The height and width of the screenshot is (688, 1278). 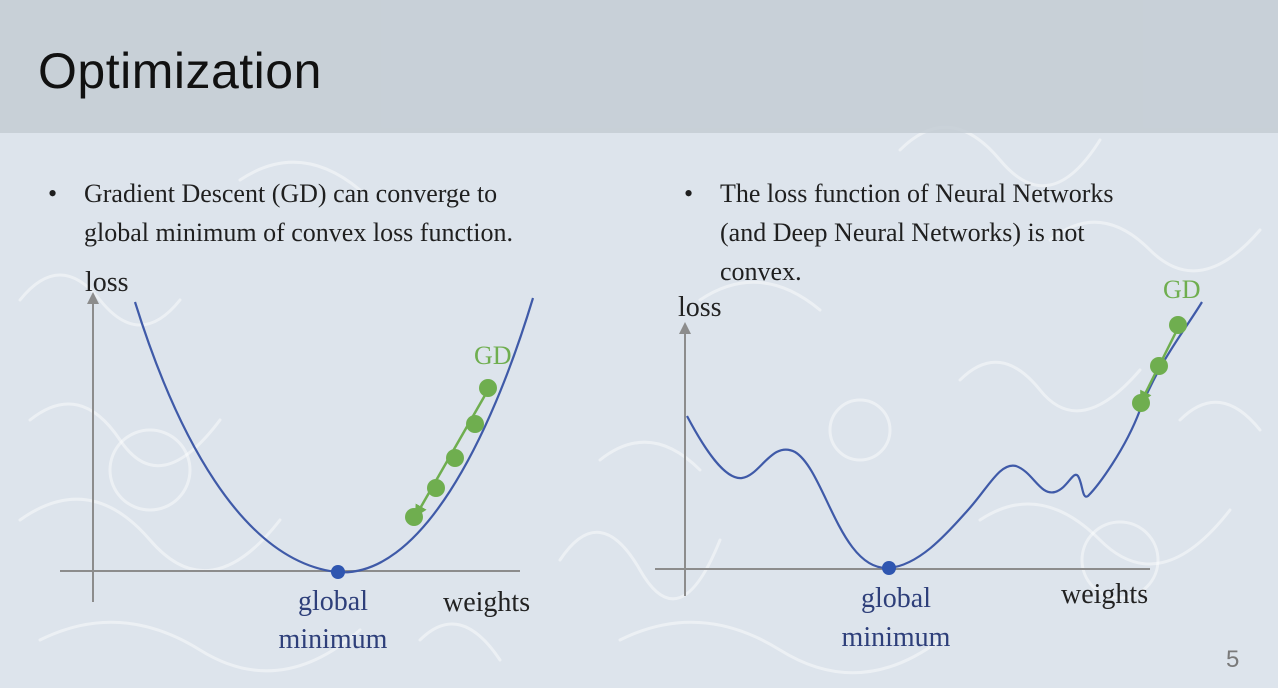 I want to click on convex-gd-label: GD, so click(x=493, y=355).